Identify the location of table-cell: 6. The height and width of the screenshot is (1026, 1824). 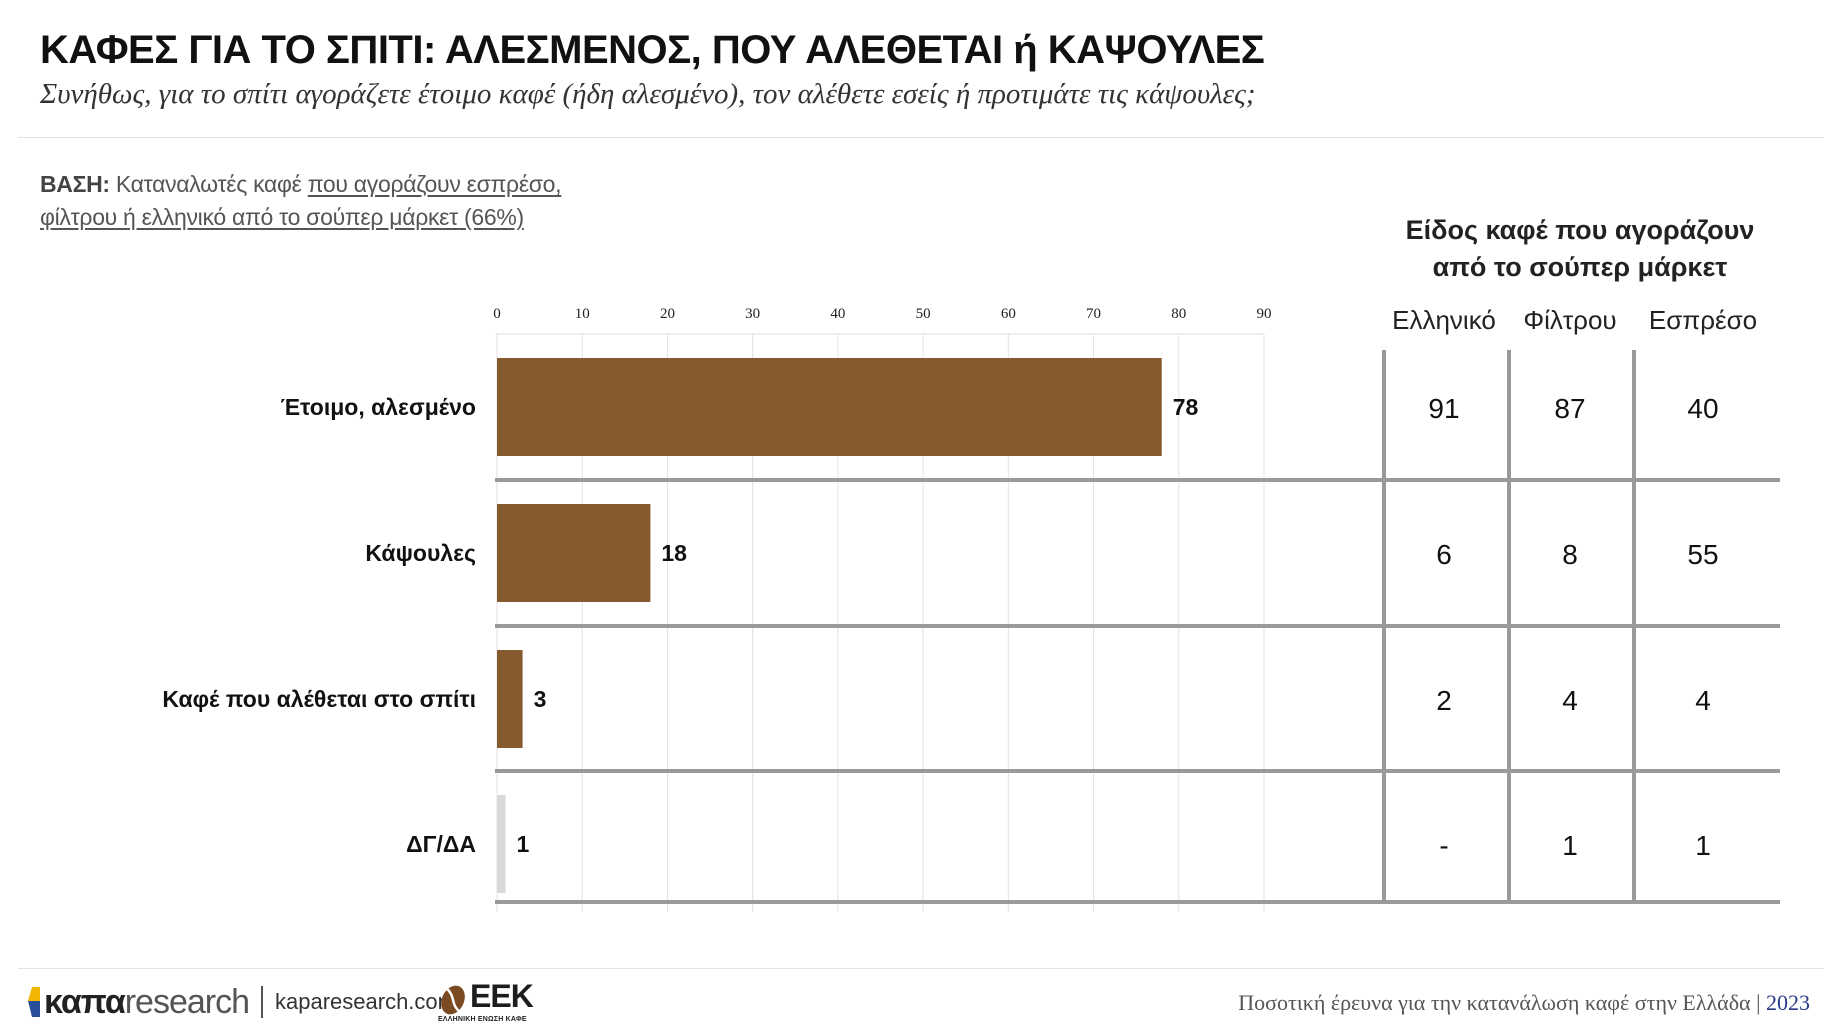
(1444, 554).